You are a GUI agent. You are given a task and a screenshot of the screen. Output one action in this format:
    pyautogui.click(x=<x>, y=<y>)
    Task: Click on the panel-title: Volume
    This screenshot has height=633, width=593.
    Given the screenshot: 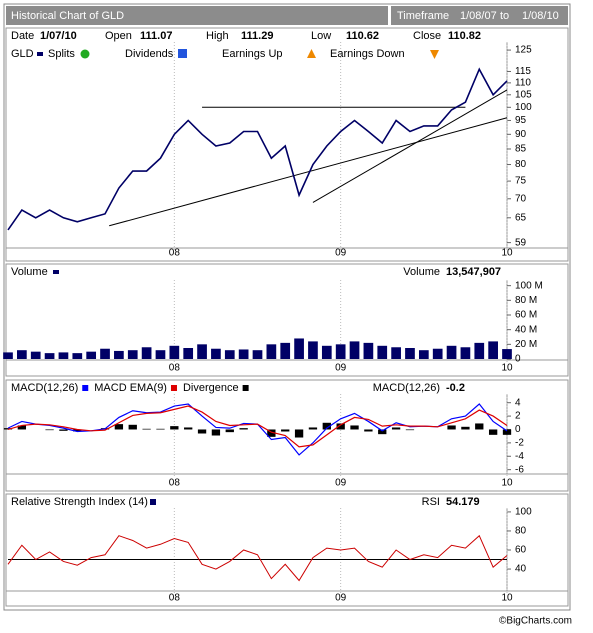 What is the action you would take?
    pyautogui.click(x=29, y=272)
    